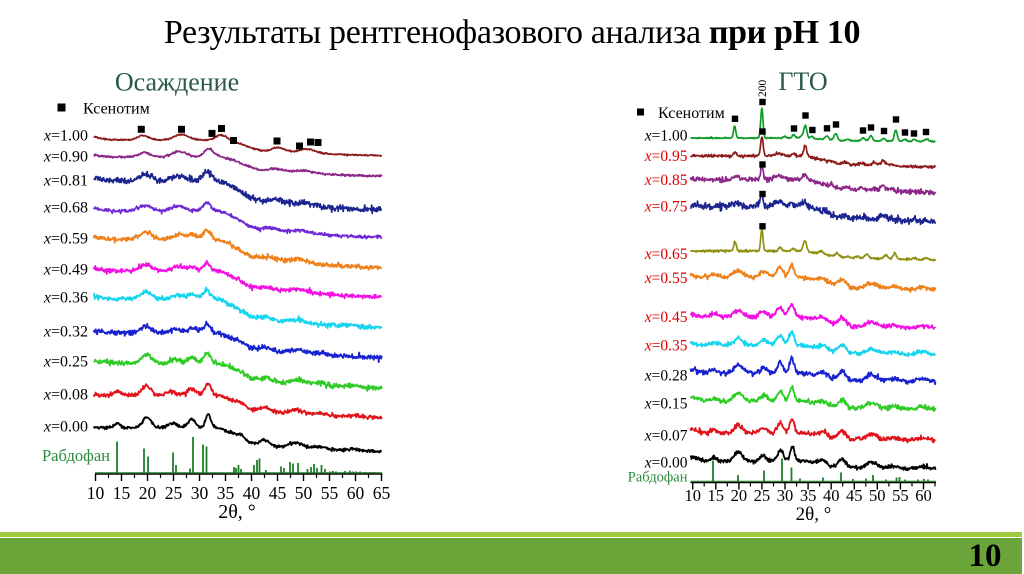  I want to click on svg-text: x=0.35, so click(666, 346).